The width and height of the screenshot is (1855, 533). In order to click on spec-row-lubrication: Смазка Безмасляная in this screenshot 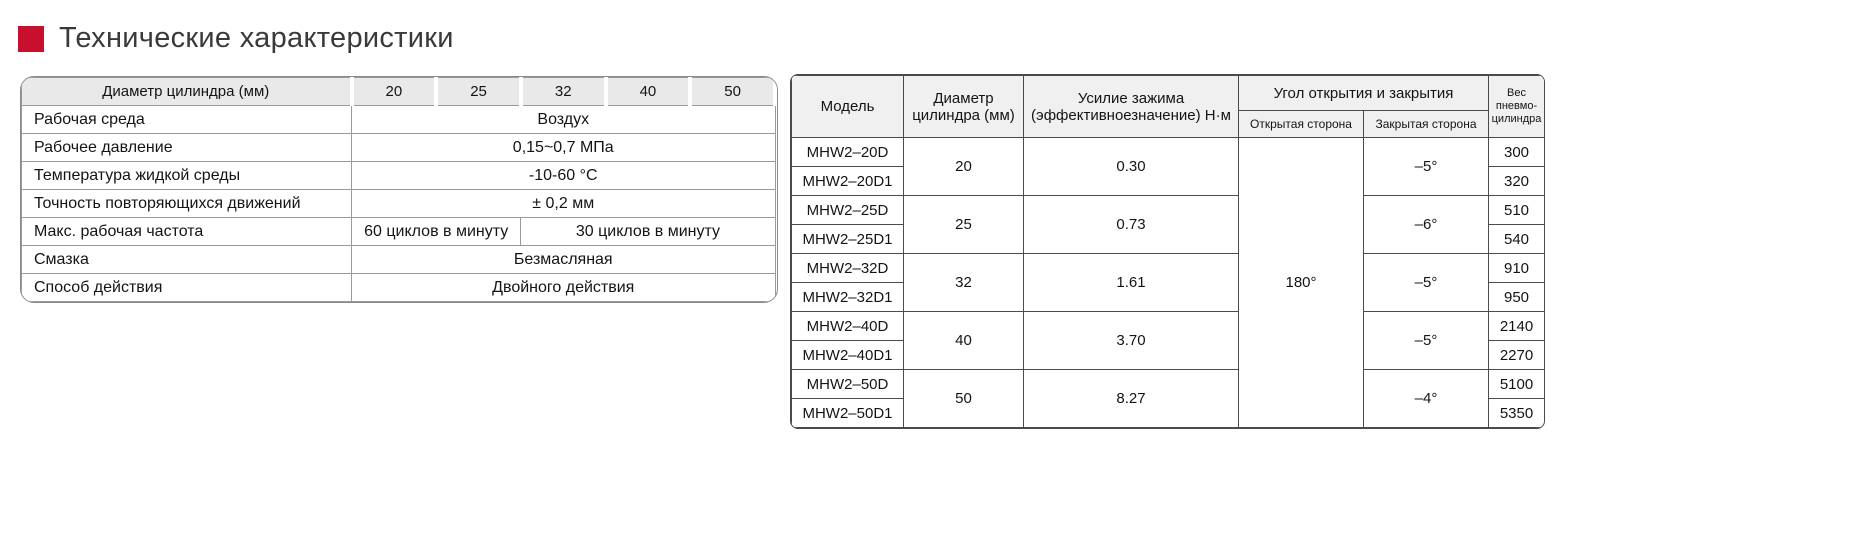, I will do `click(398, 259)`.